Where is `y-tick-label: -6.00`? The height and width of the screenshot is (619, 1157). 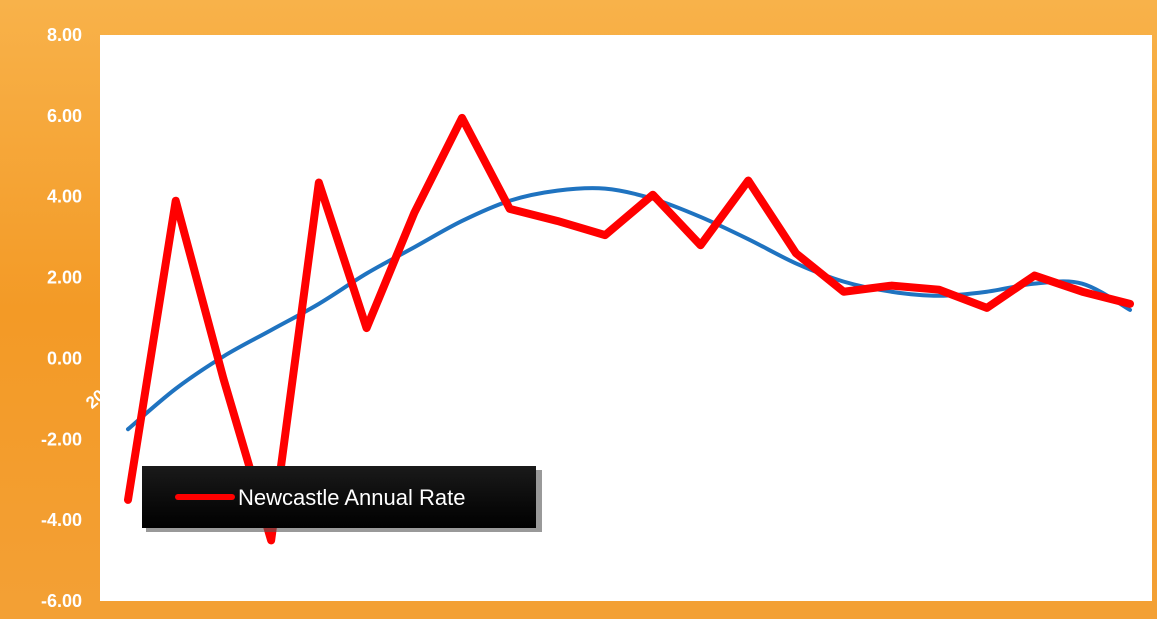 y-tick-label: -6.00 is located at coordinates (61, 601).